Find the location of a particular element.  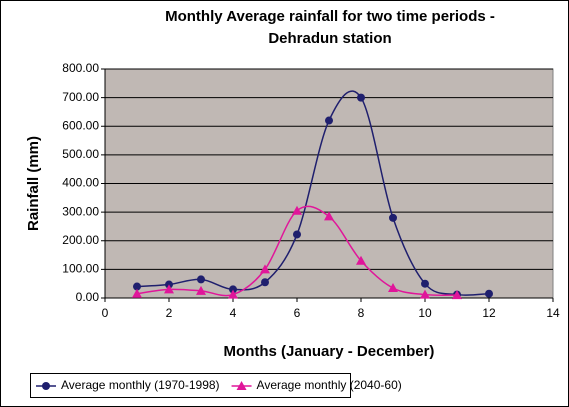

y-tick-label: 100.00 is located at coordinates (80, 269).